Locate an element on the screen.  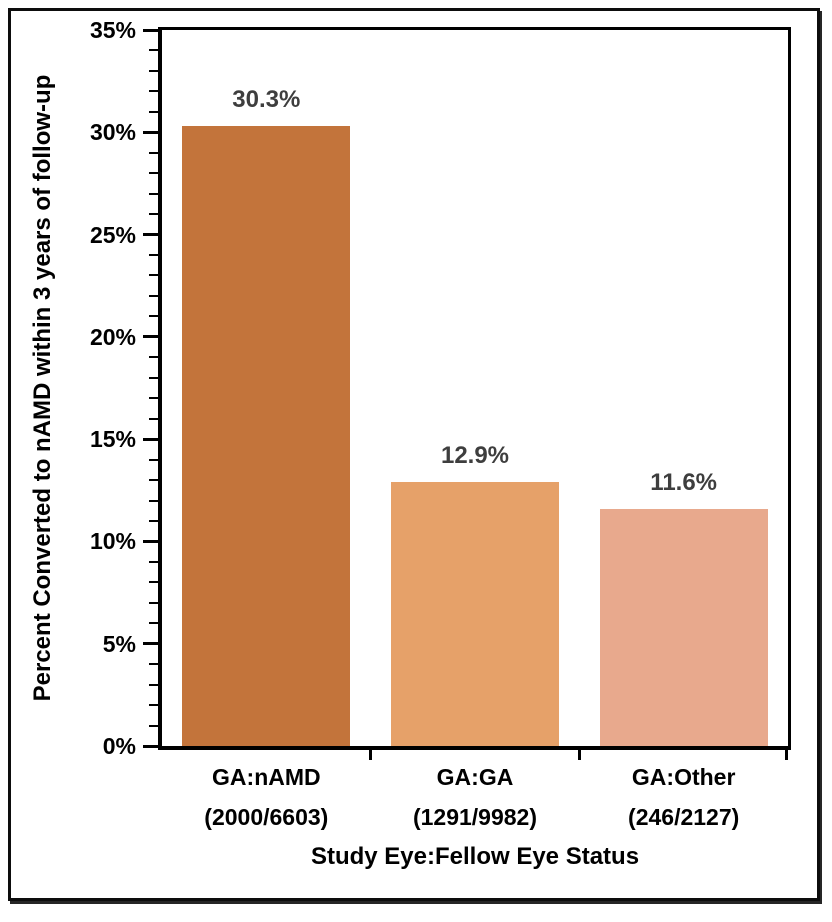
bar-value-label: 11.6% is located at coordinates (684, 482).